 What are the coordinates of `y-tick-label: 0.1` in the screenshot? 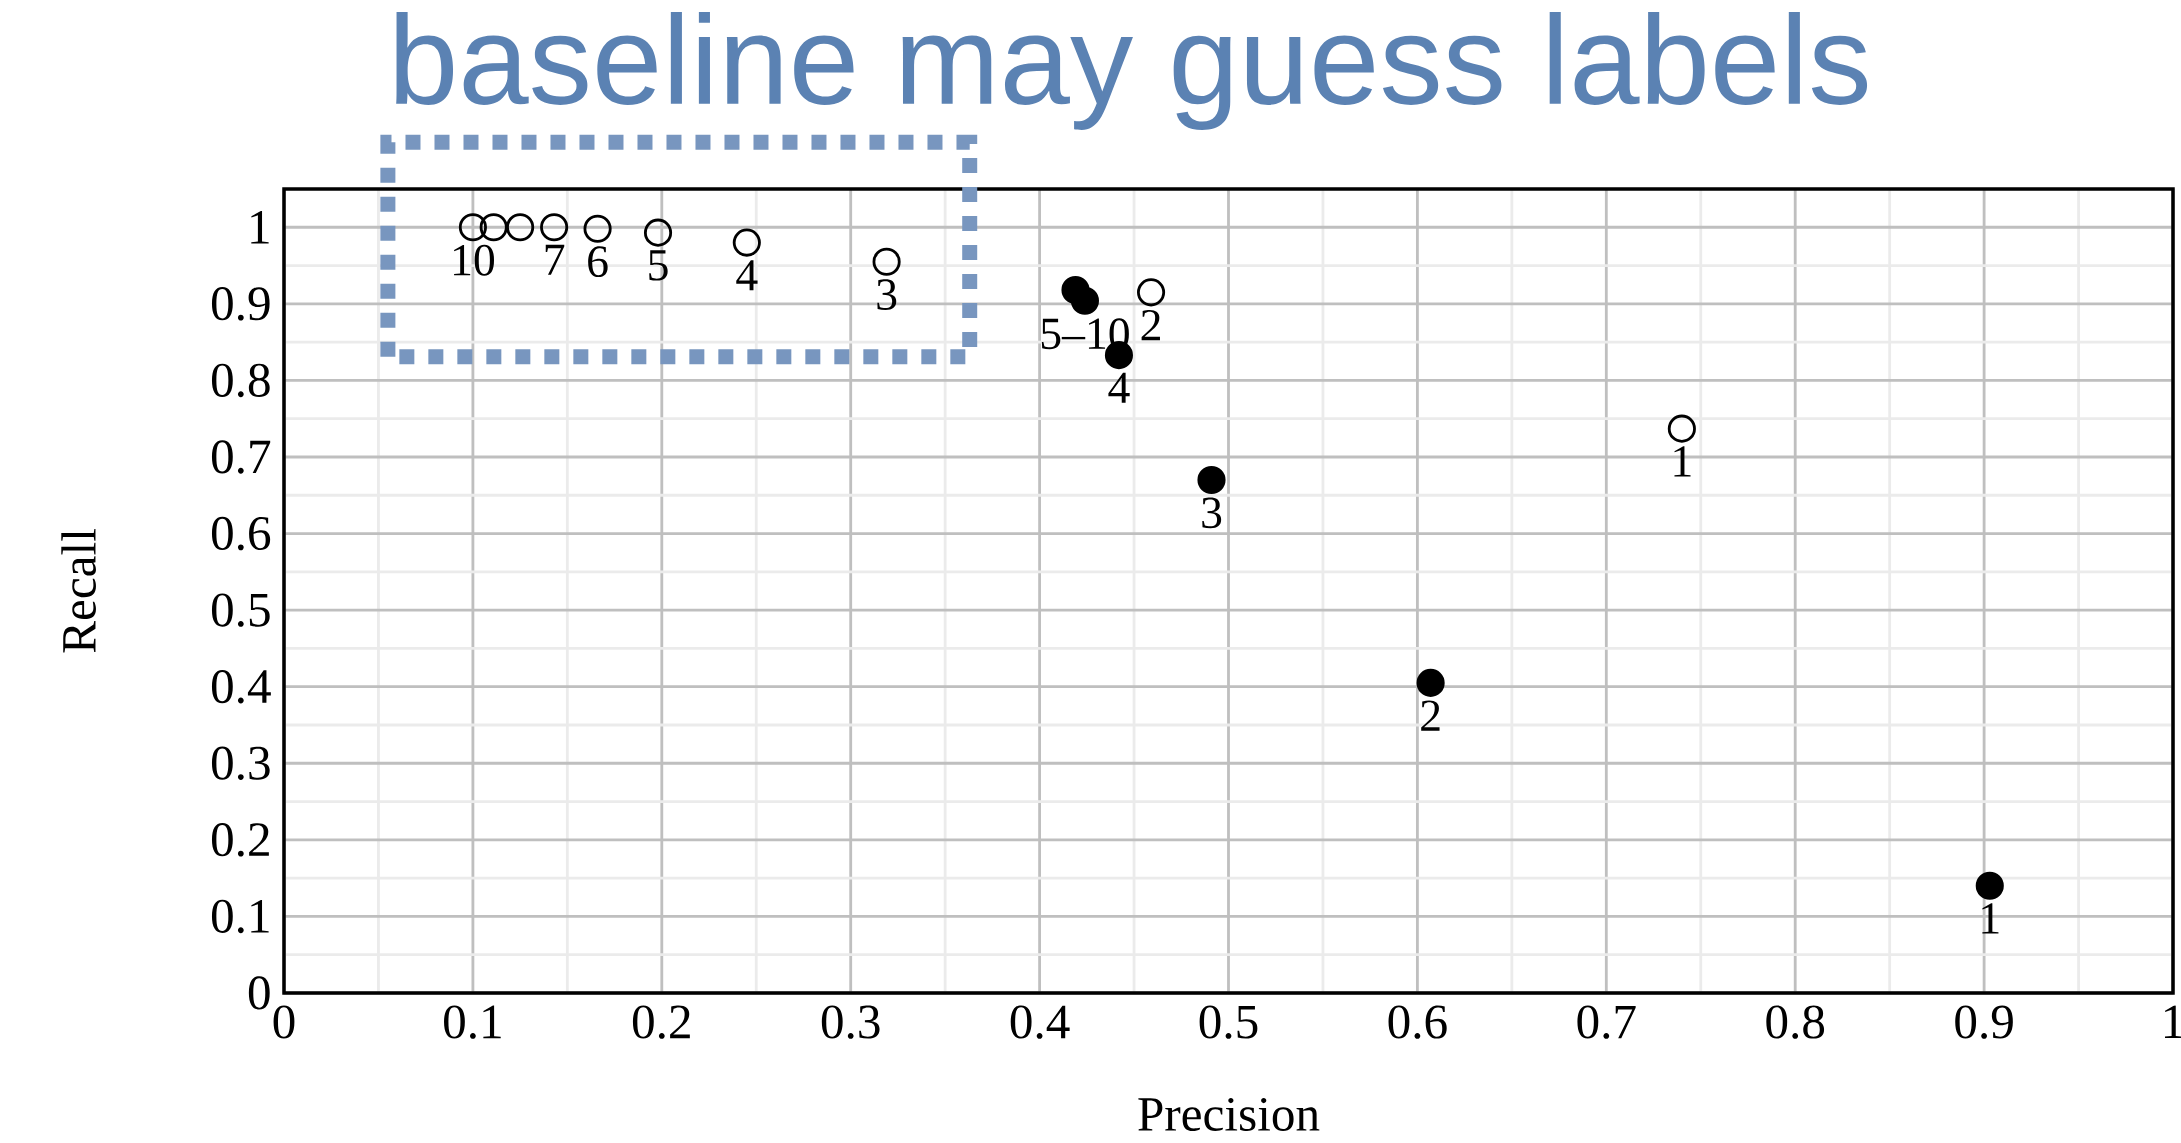 It's located at (240, 916).